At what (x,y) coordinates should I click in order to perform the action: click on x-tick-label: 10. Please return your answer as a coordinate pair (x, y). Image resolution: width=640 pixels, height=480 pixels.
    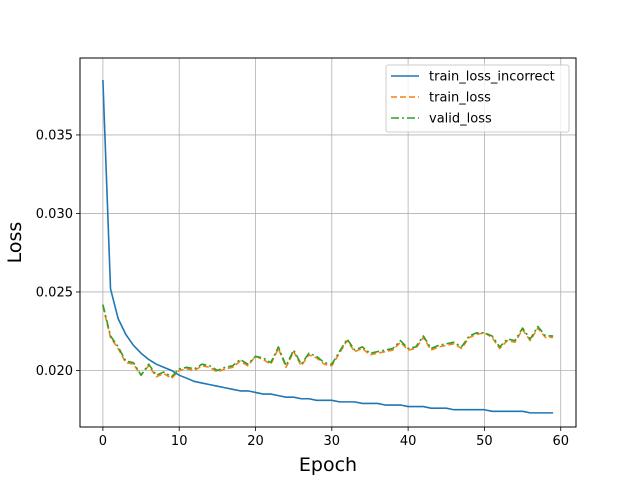
    Looking at the image, I should click on (179, 441).